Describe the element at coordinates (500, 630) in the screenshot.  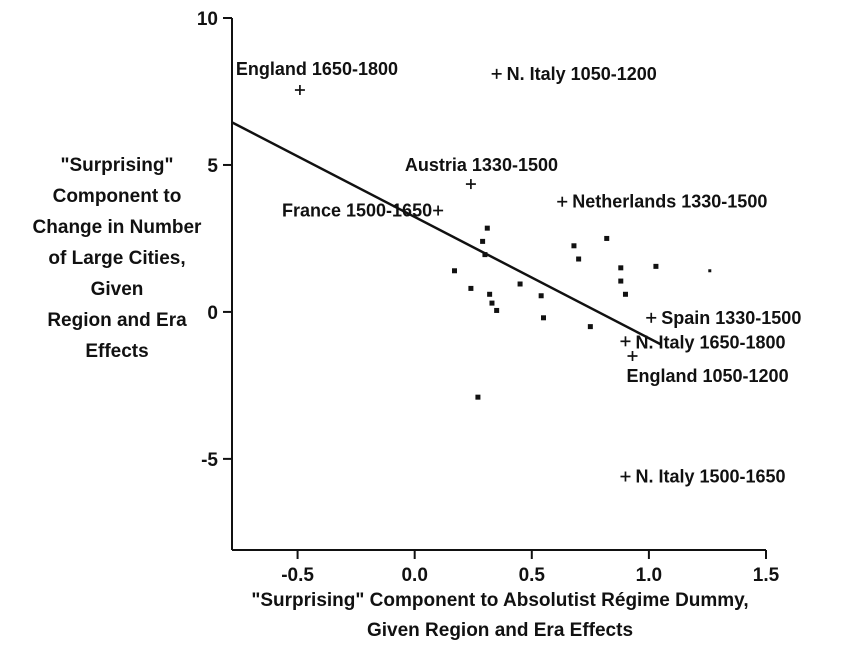
I see `x-axis-title-line: Given Region and Era Effects` at that location.